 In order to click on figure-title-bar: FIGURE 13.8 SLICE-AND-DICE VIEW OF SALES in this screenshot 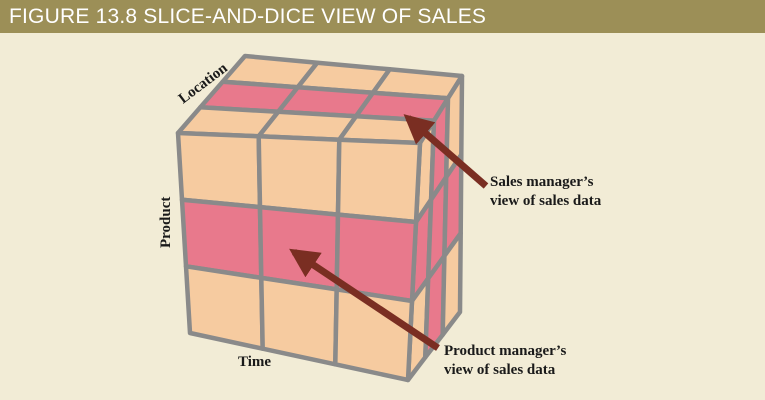, I will do `click(382, 16)`.